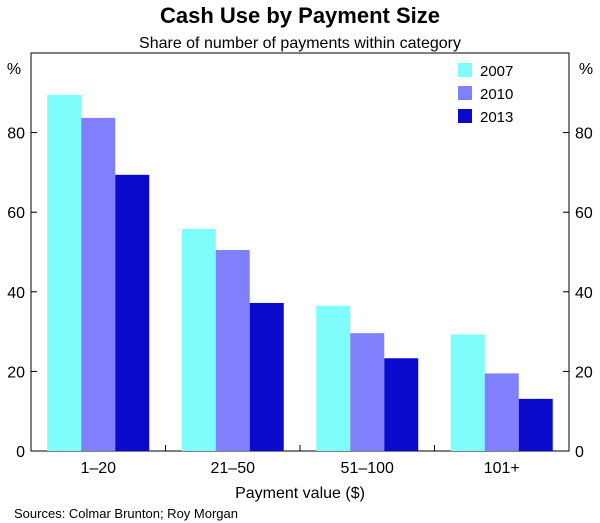 The width and height of the screenshot is (600, 523). What do you see at coordinates (300, 461) in the screenshot?
I see `x-axis-ticks: 1–20 21–50 51–100 101+` at bounding box center [300, 461].